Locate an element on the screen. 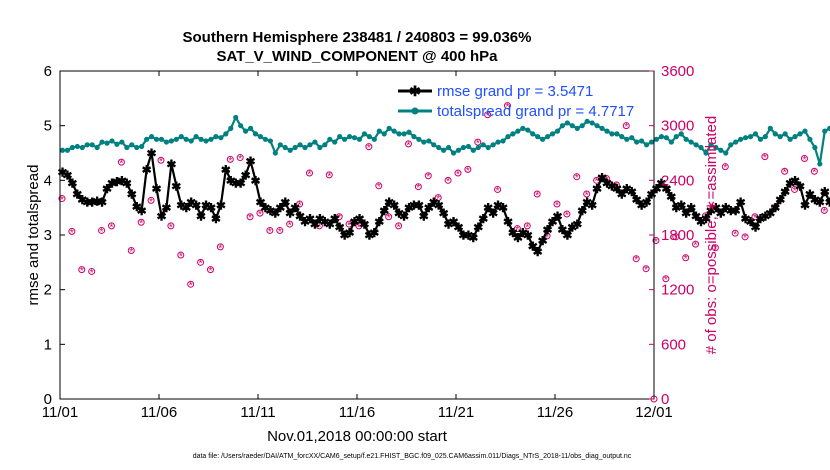  x-tick-label: 11/06 is located at coordinates (159, 412).